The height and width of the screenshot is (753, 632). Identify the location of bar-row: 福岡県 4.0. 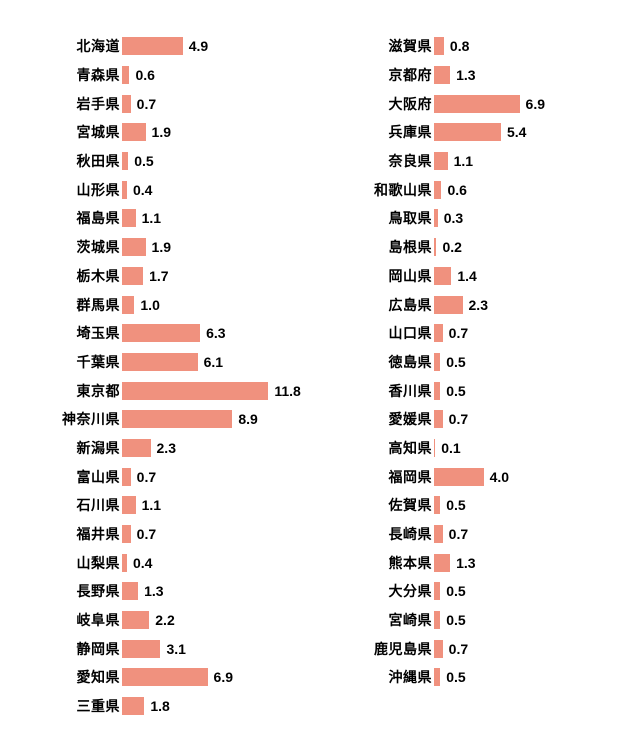
(472, 476).